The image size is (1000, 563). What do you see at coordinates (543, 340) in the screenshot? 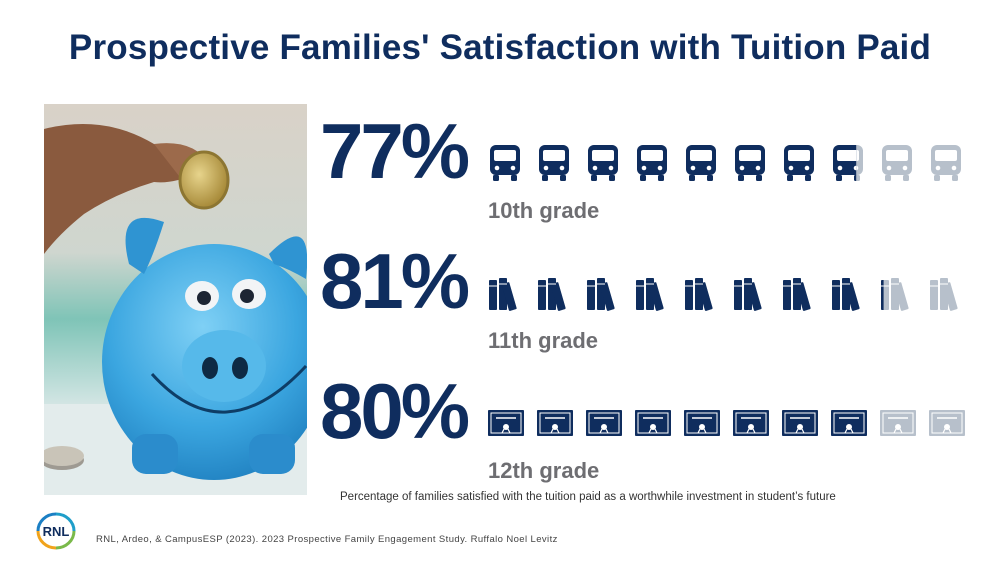
I see `grade-label: 11th grade` at bounding box center [543, 340].